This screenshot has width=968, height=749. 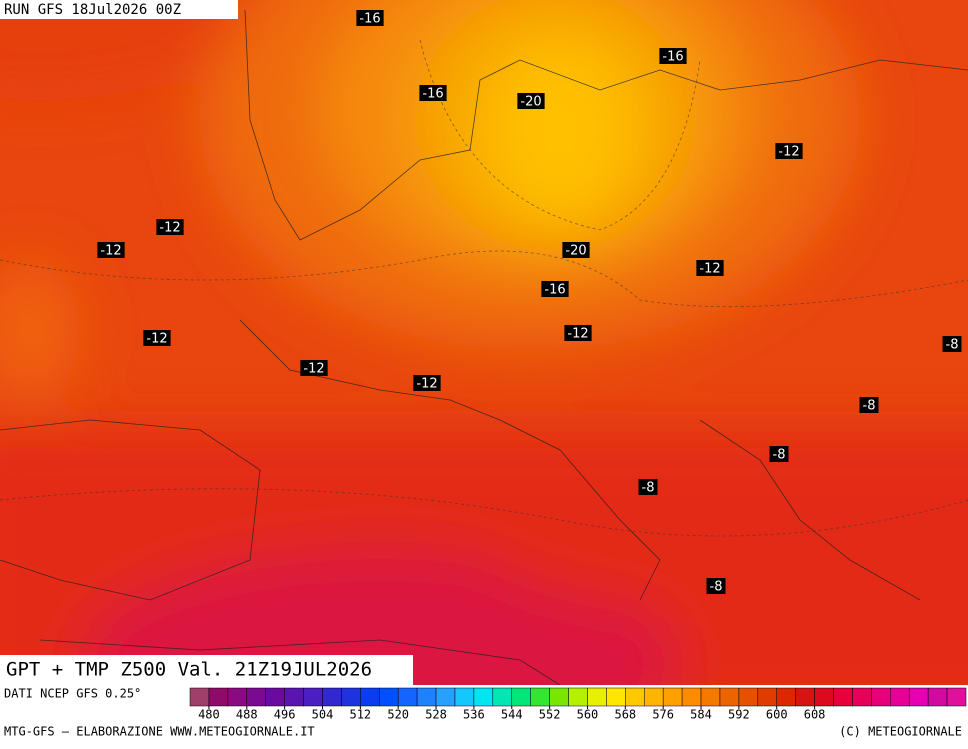 What do you see at coordinates (436, 715) in the screenshot?
I see `colorbar-tick-label: 528` at bounding box center [436, 715].